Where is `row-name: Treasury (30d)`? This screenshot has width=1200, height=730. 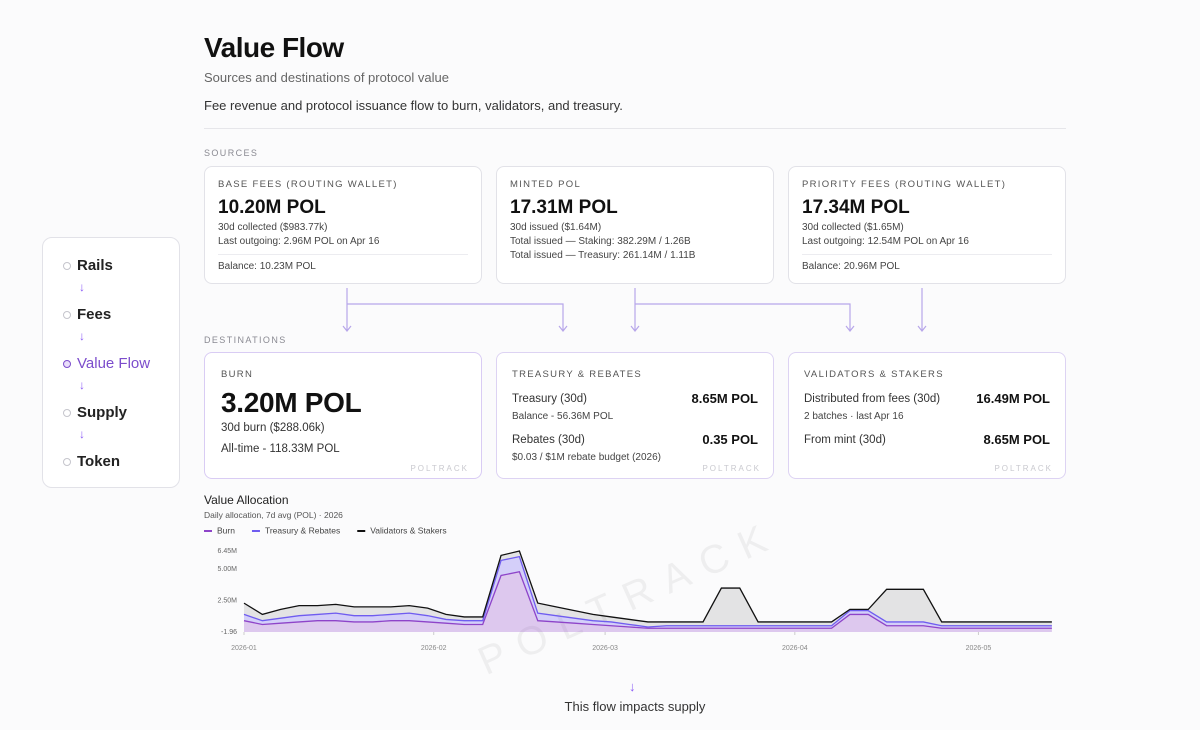
row-name: Treasury (30d) is located at coordinates (549, 399).